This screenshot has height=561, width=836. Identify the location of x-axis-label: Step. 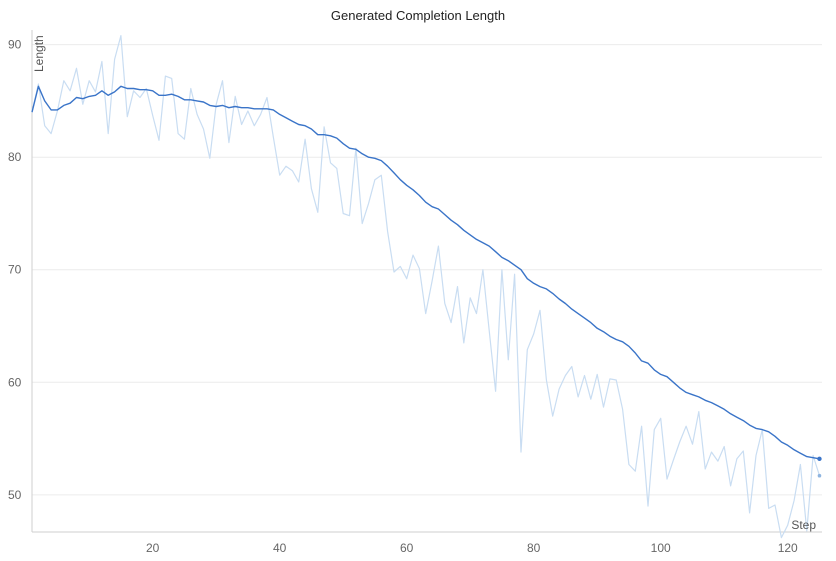
(803, 525).